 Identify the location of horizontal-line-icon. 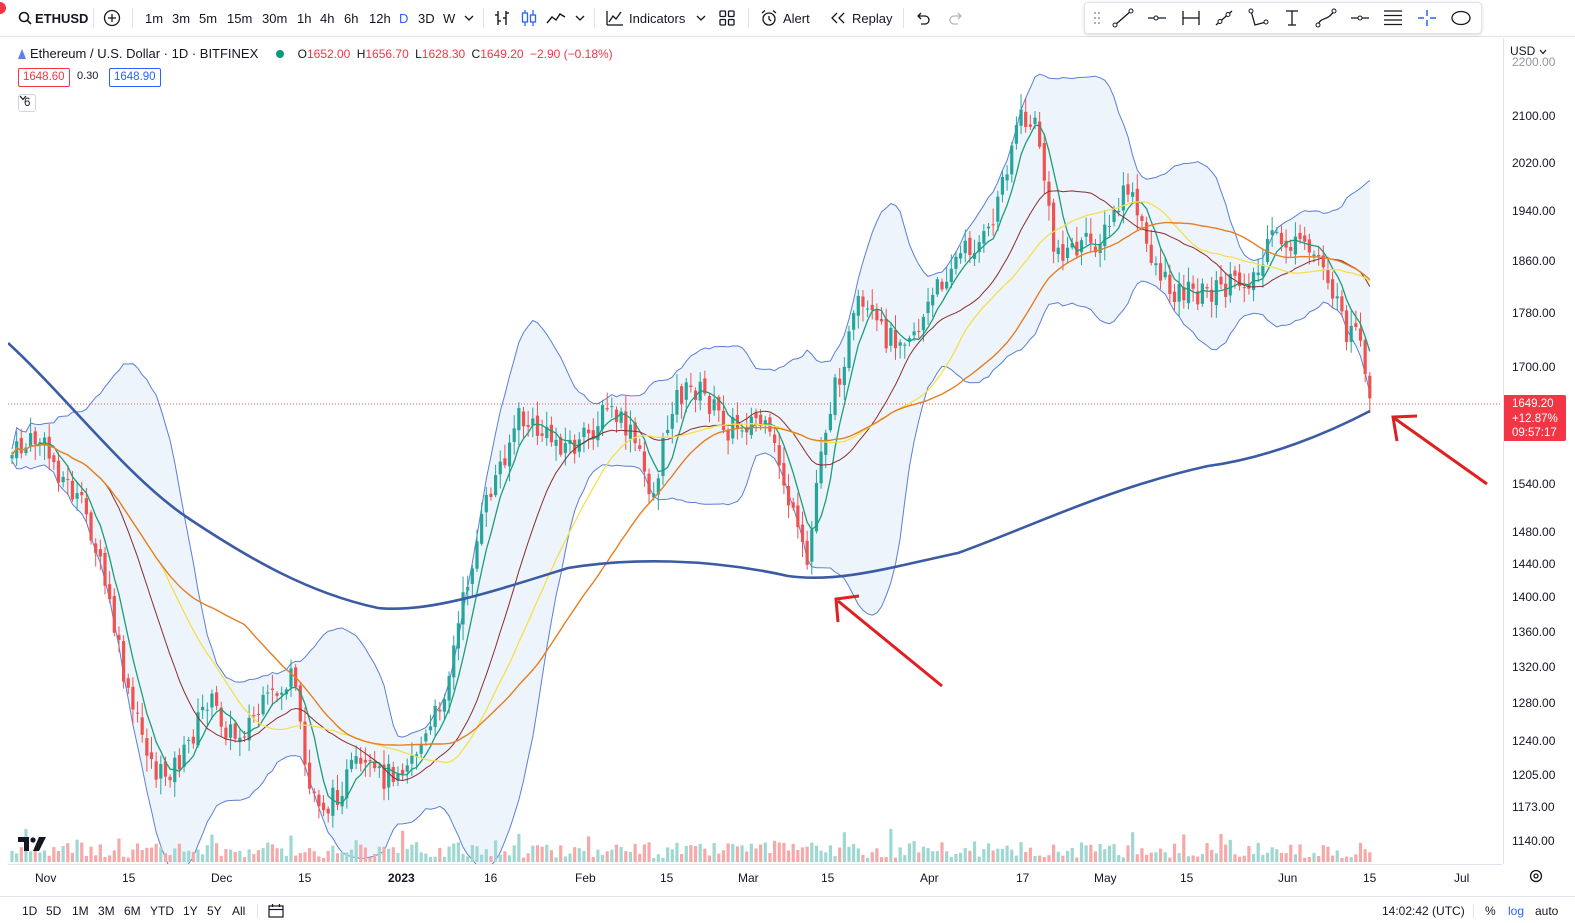
(1360, 18).